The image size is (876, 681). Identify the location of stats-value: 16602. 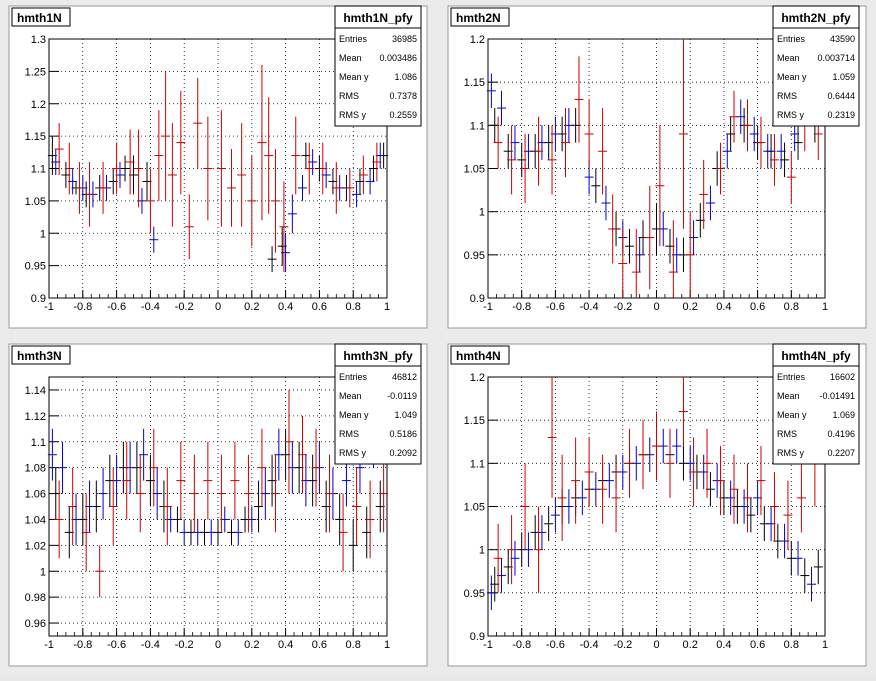
(842, 377).